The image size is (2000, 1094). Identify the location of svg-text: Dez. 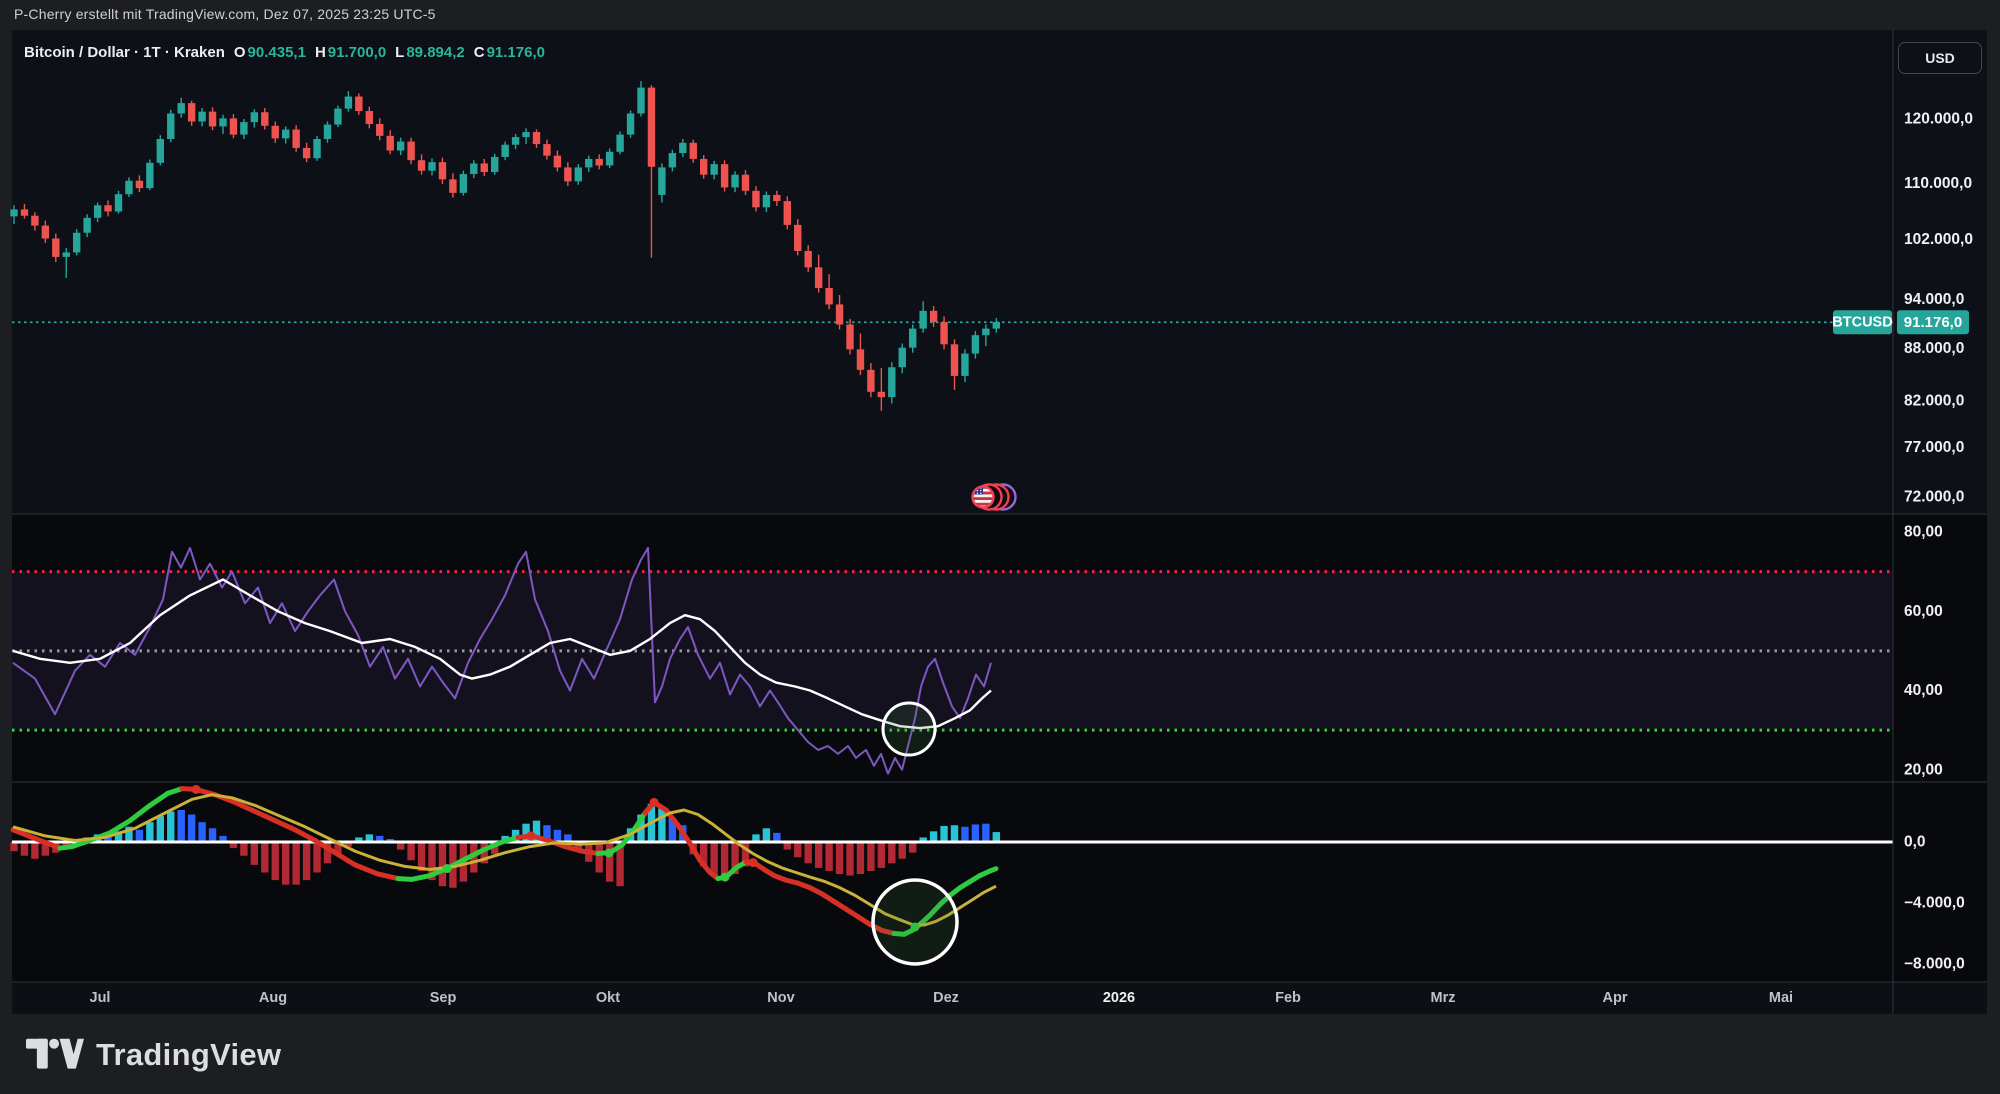
(946, 998).